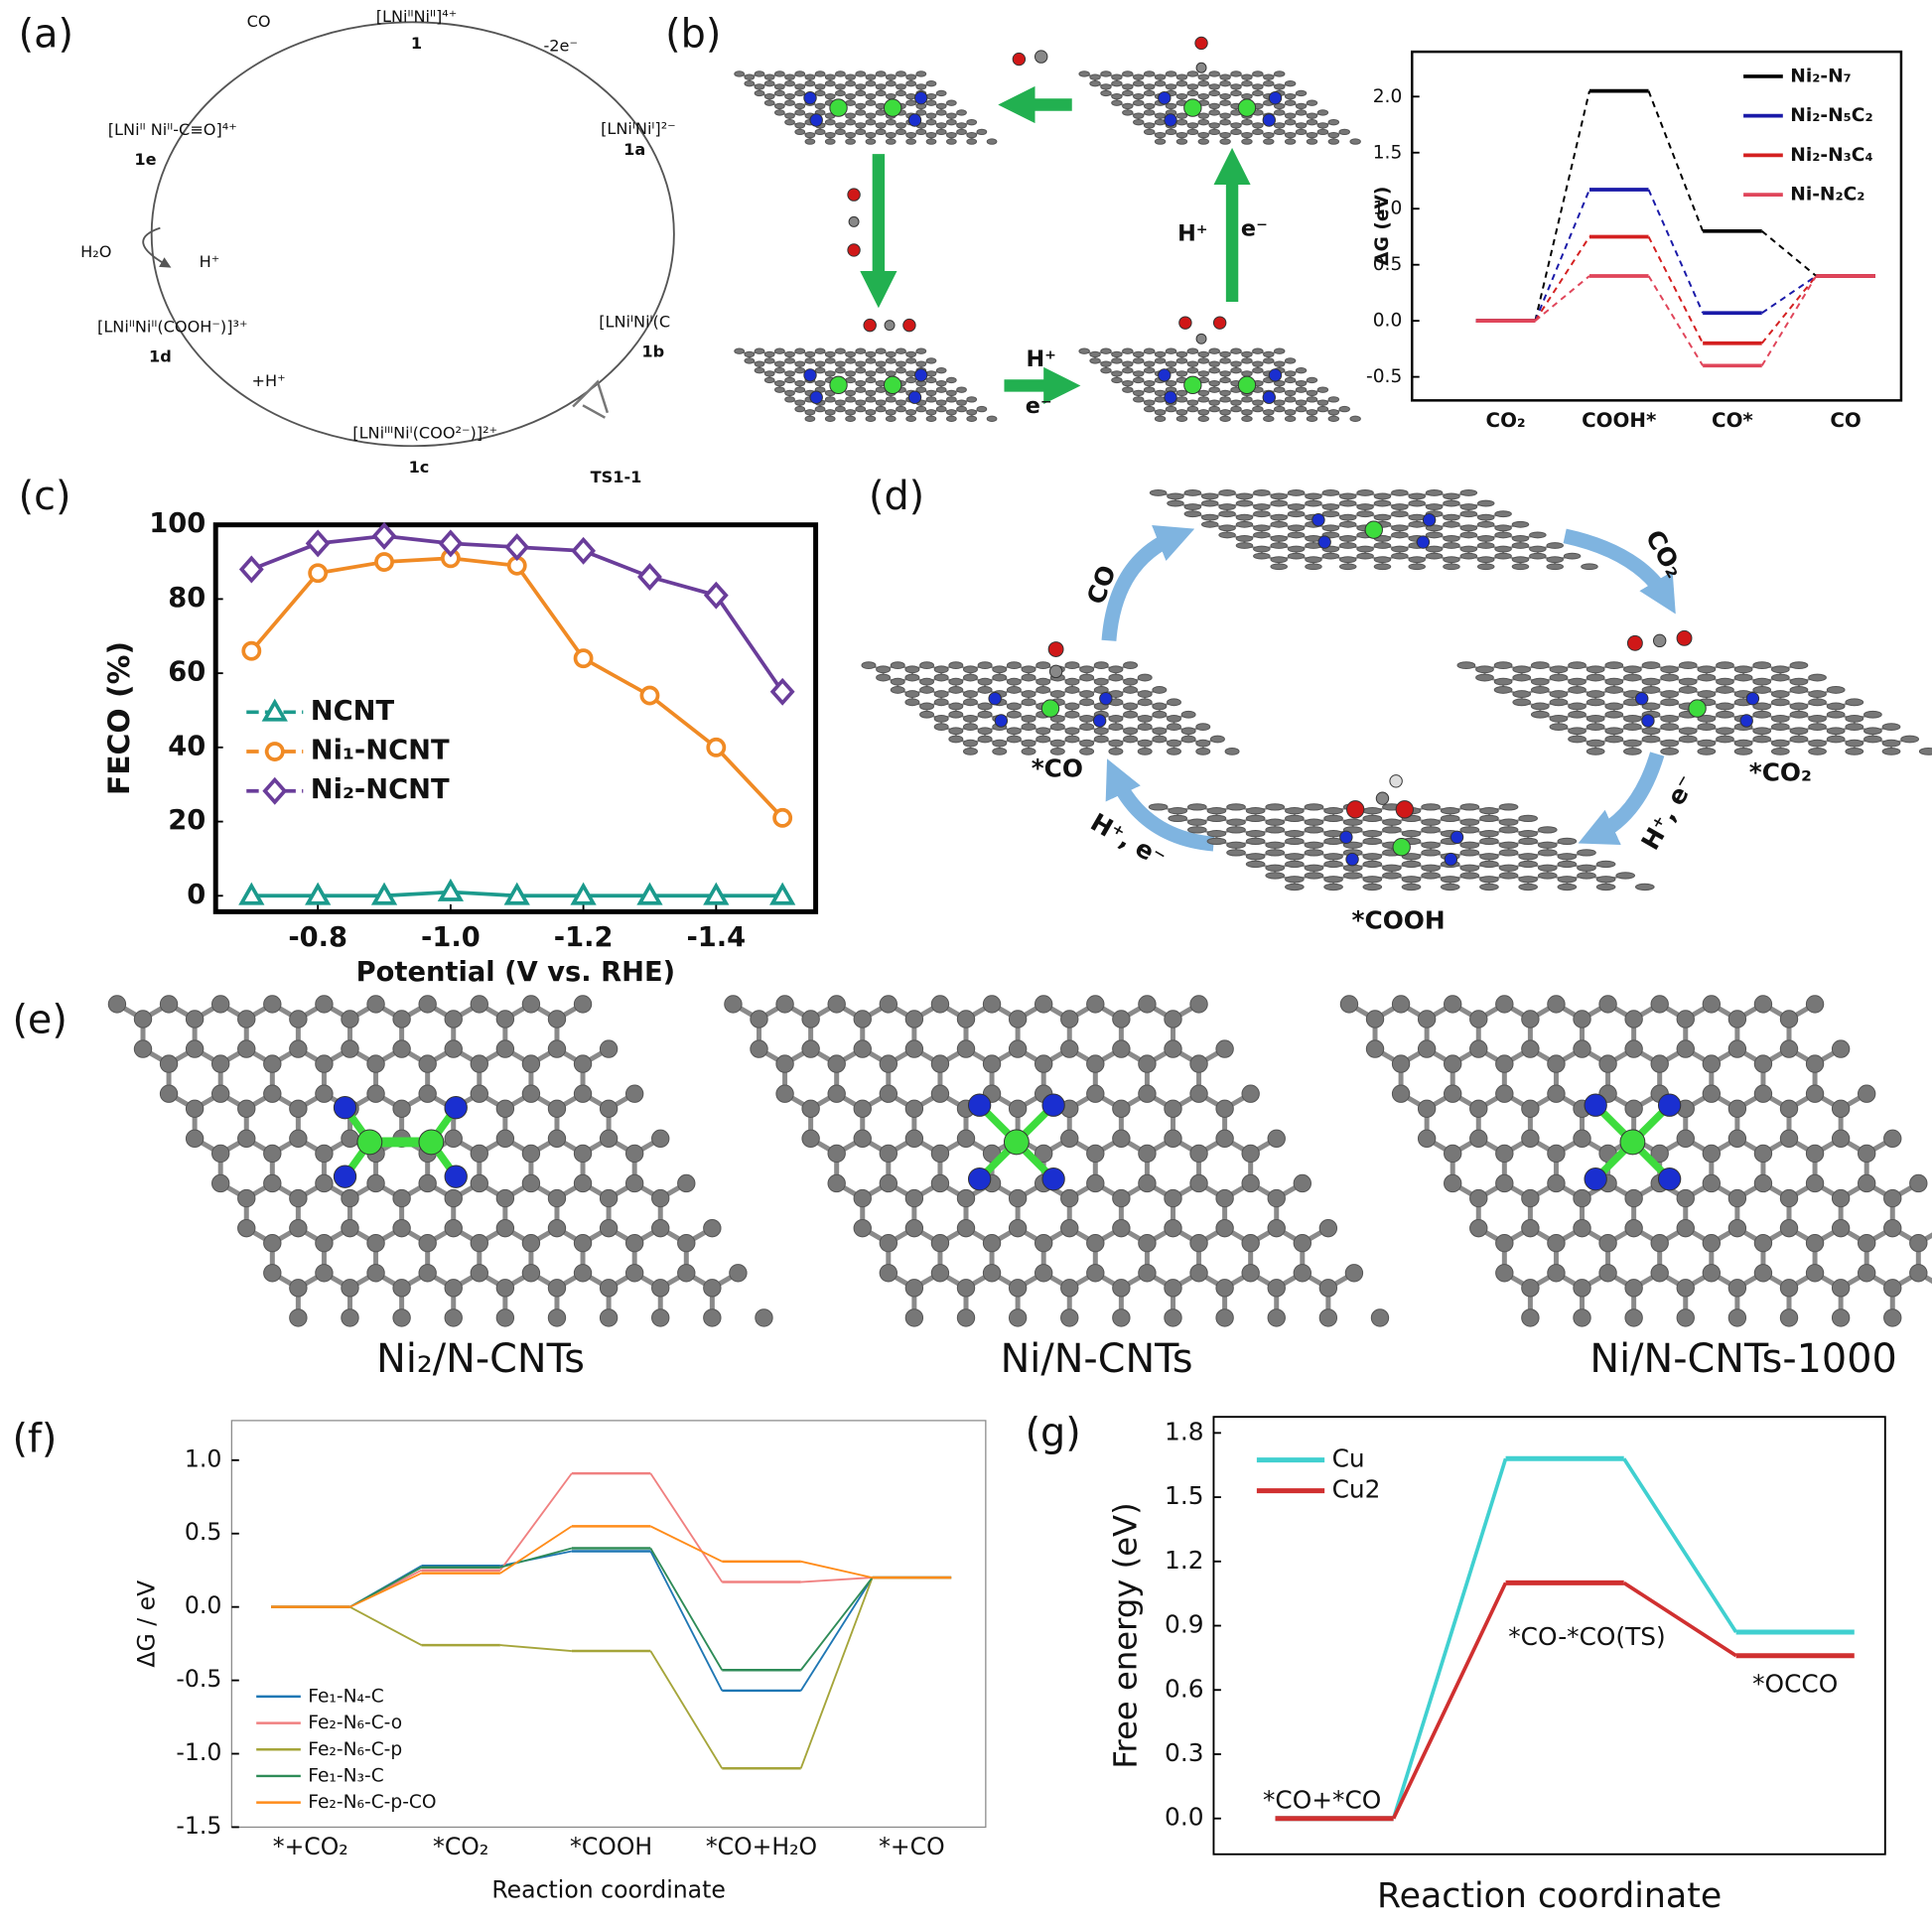  I want to click on y-tick-label: 1.8, so click(1184, 1431).